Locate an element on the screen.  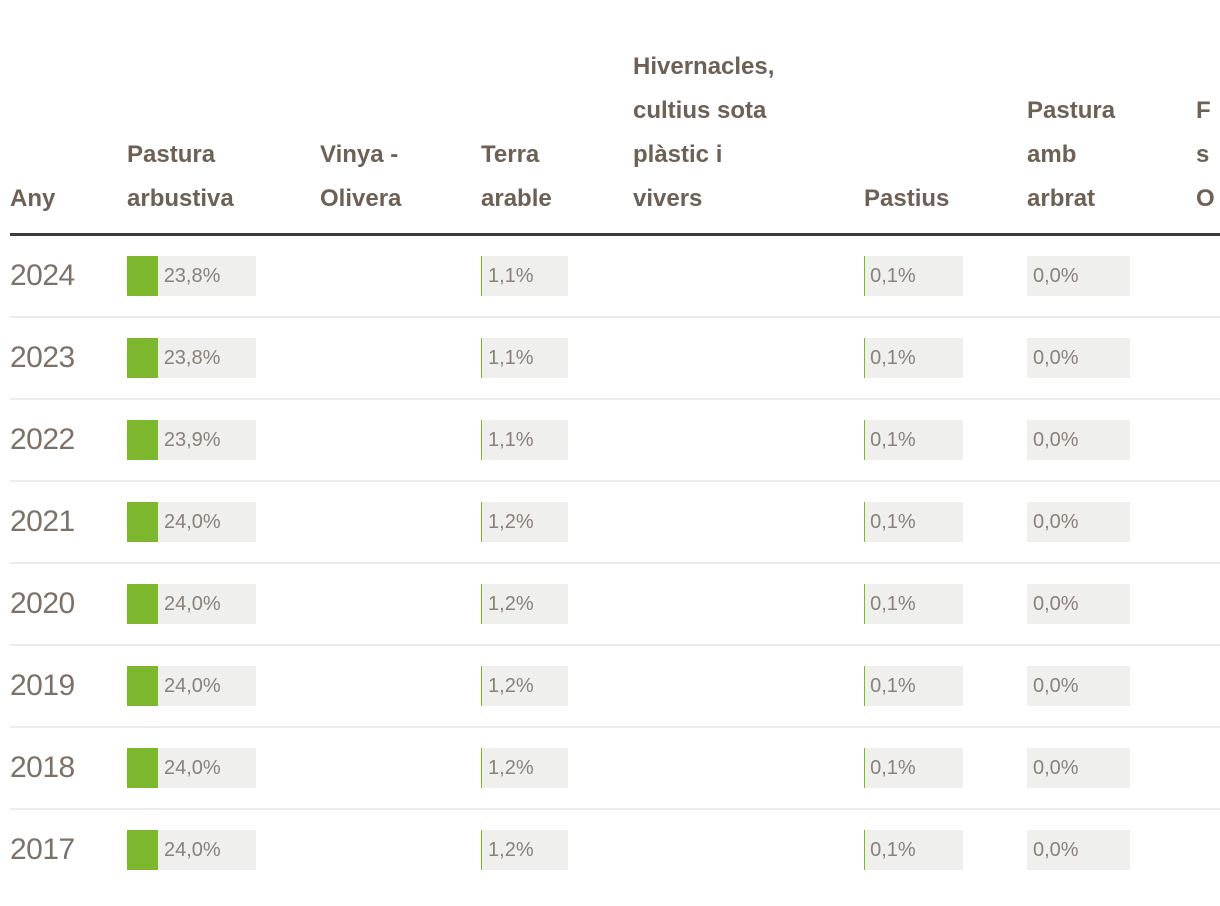
header-label: O is located at coordinates (1205, 198).